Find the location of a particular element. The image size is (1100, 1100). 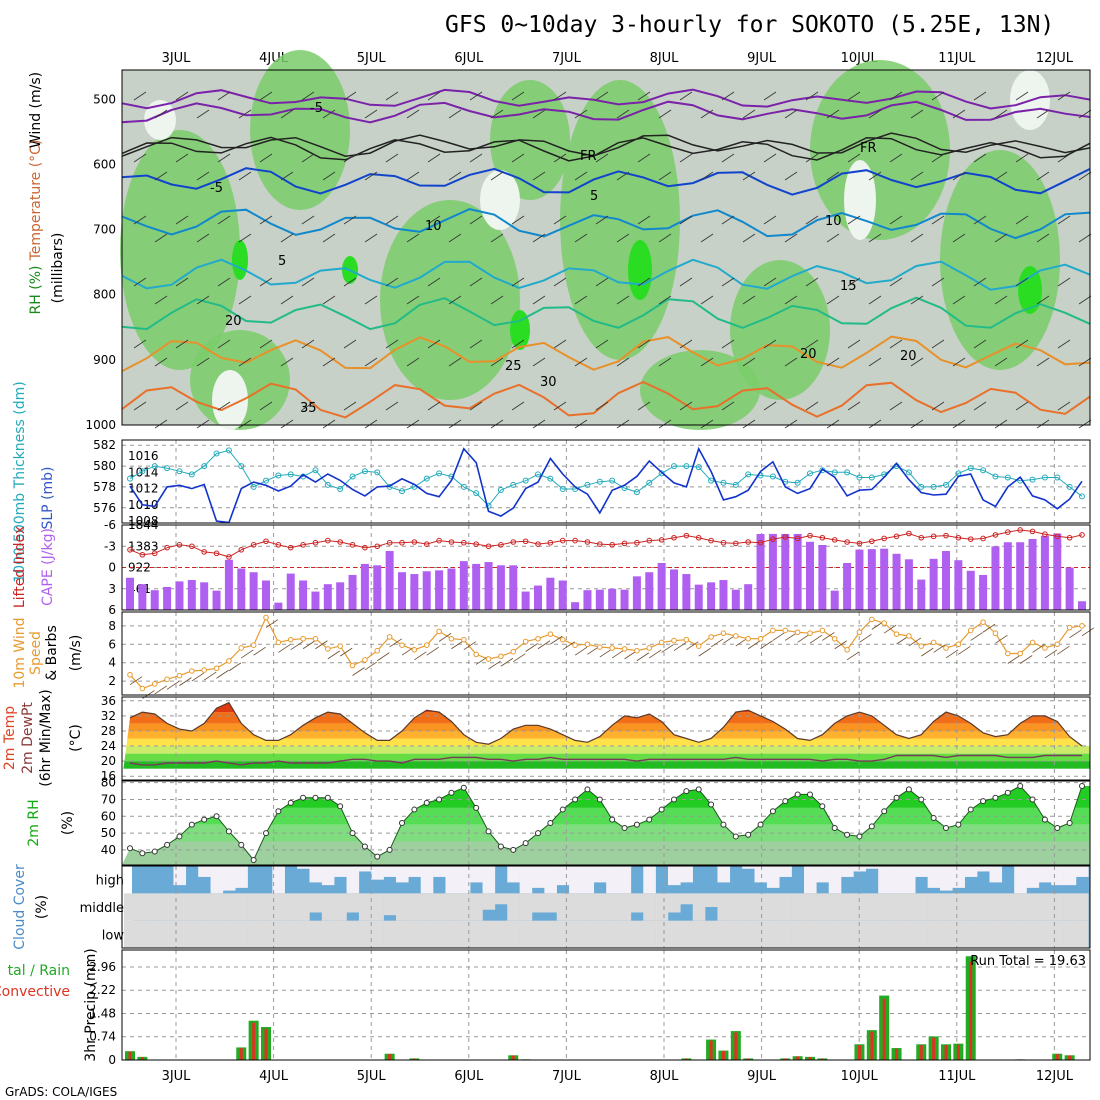

rh-shading is located at coordinates (300, 130).